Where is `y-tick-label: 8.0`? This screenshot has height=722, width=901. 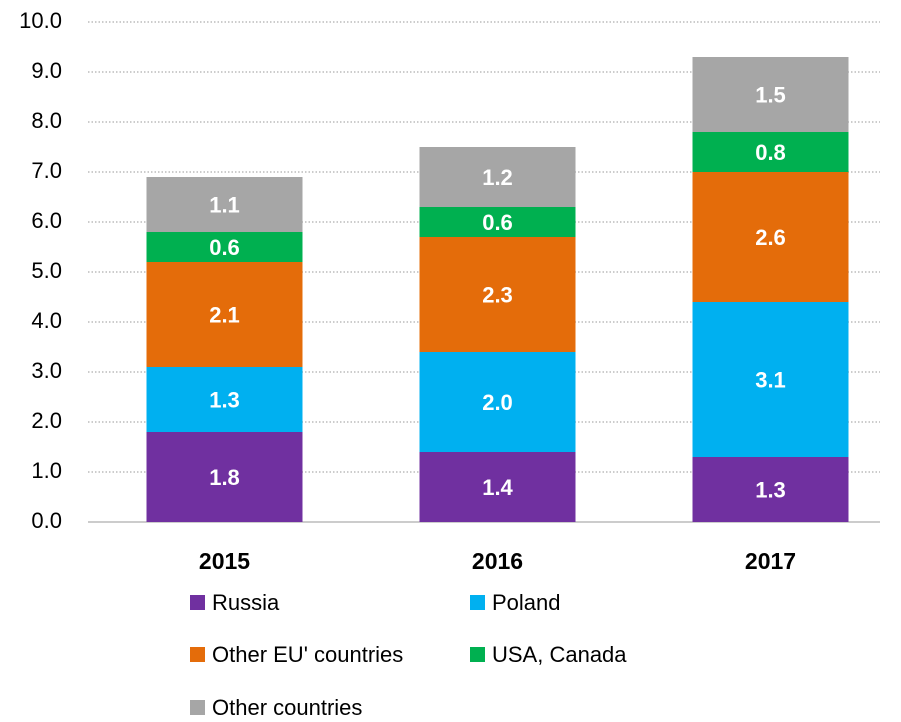 y-tick-label: 8.0 is located at coordinates (46, 120).